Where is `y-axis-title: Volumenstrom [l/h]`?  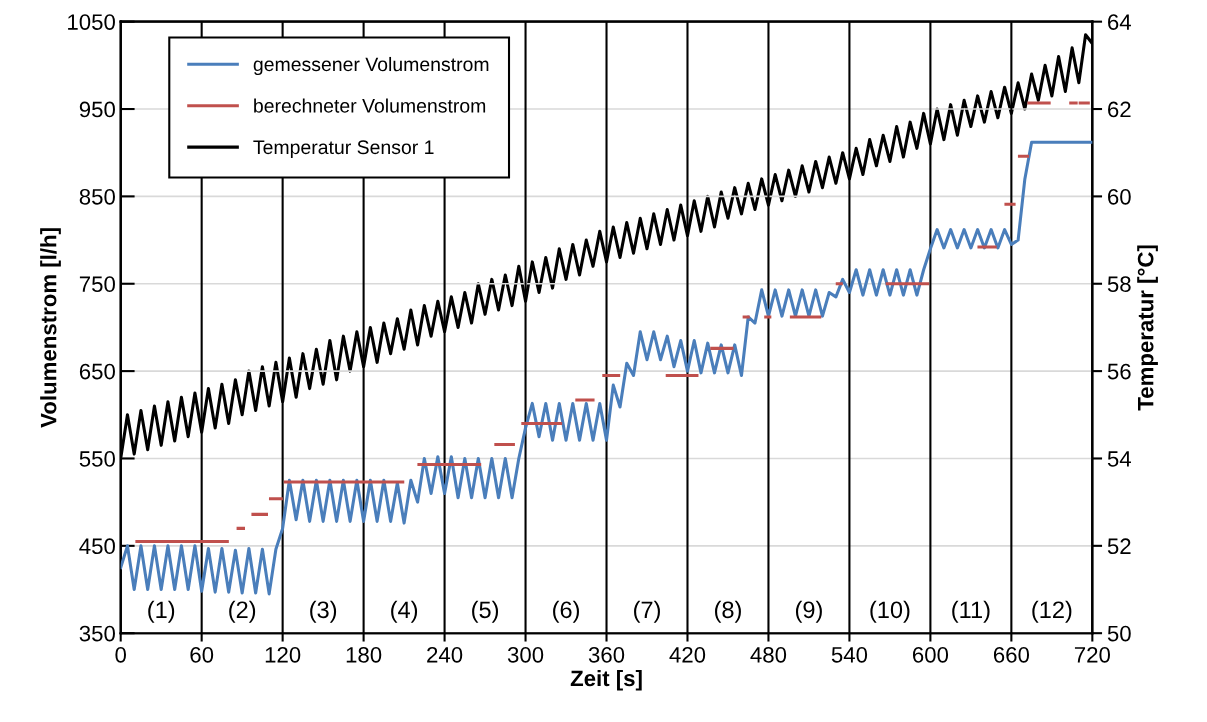
y-axis-title: Volumenstrom [l/h] is located at coordinates (50, 328).